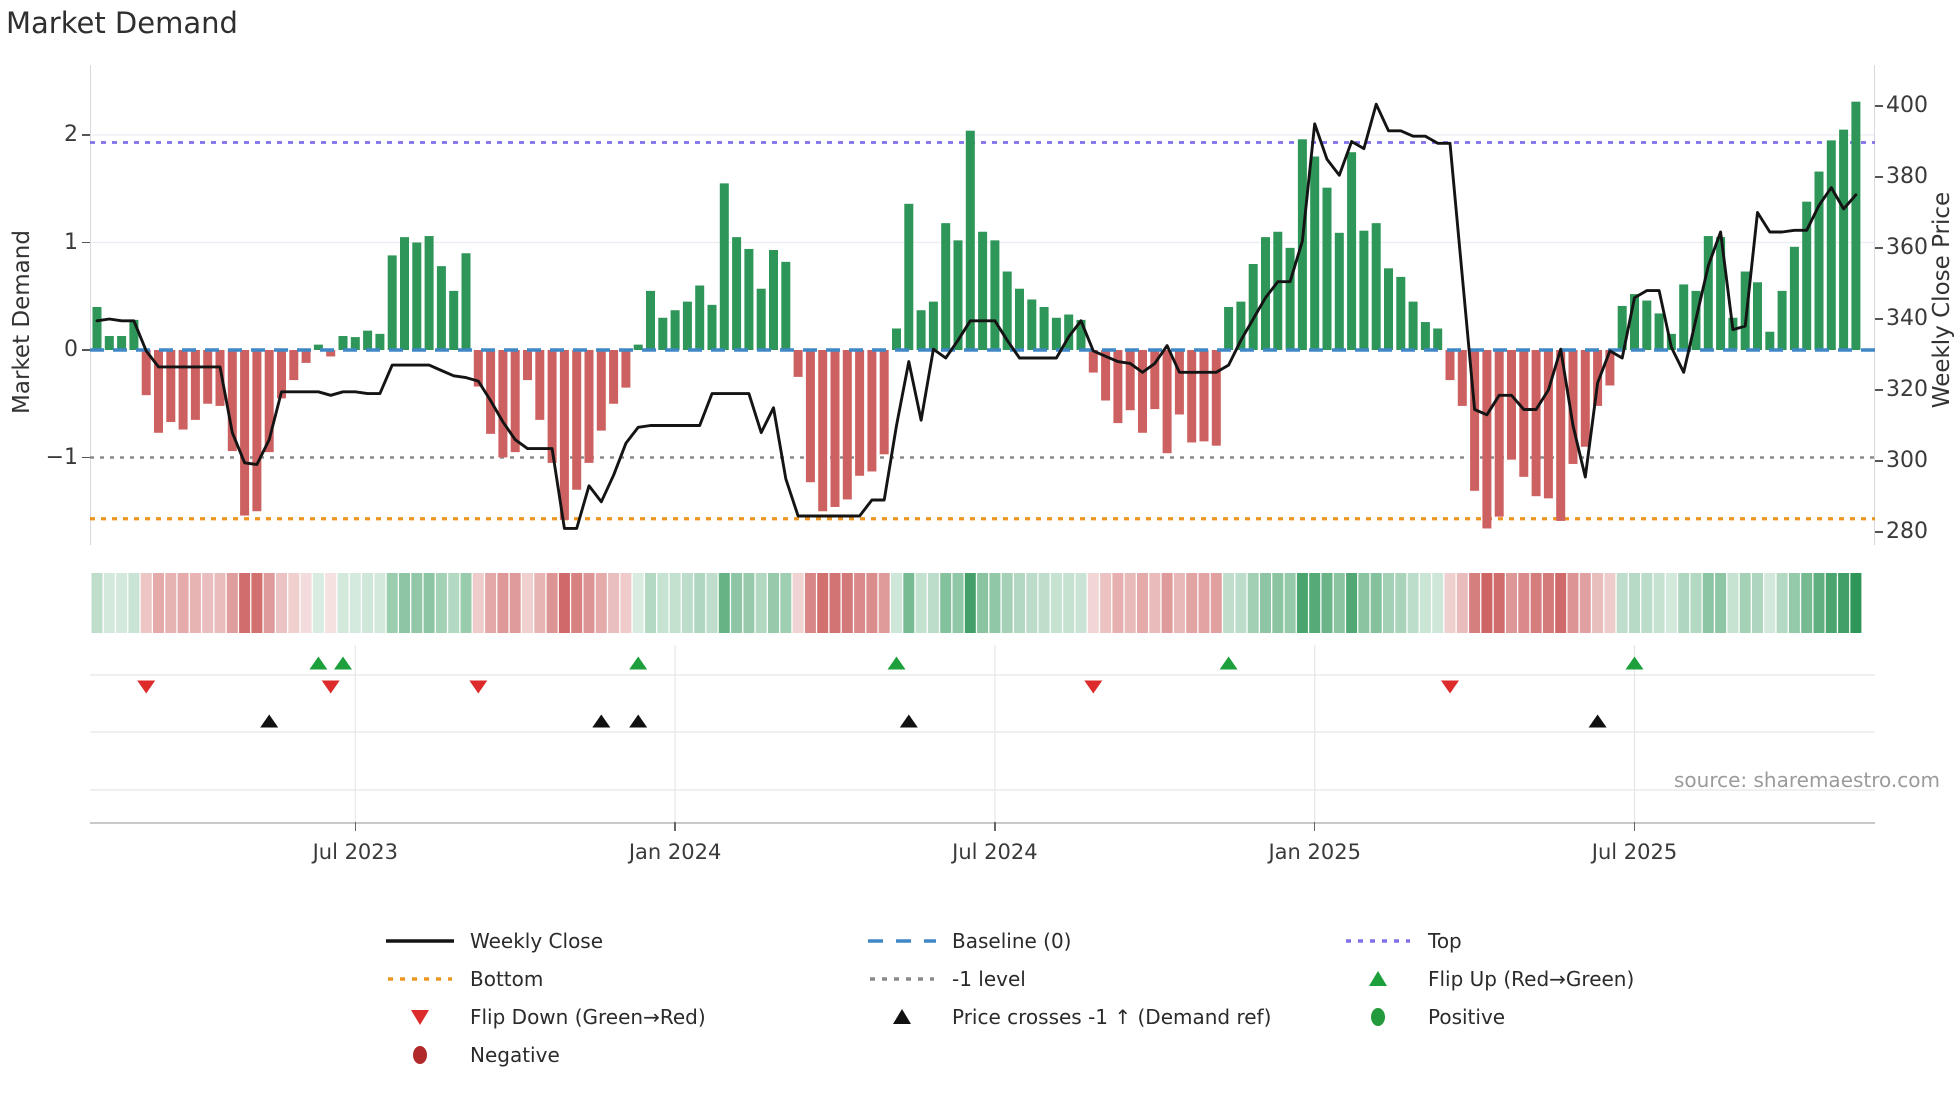  What do you see at coordinates (1423, 1017) in the screenshot?
I see `legend-item-positive: Positive` at bounding box center [1423, 1017].